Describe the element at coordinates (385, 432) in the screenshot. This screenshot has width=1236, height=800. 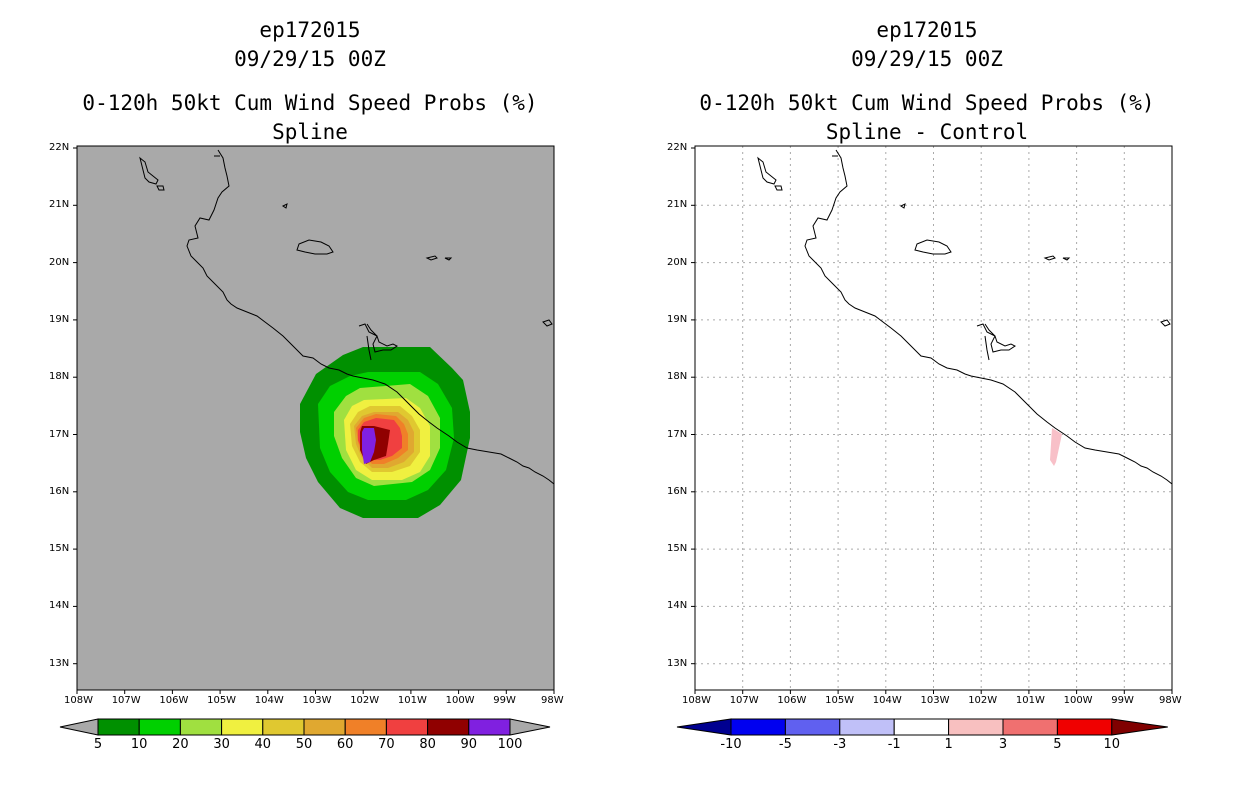
I see `probability-contours` at that location.